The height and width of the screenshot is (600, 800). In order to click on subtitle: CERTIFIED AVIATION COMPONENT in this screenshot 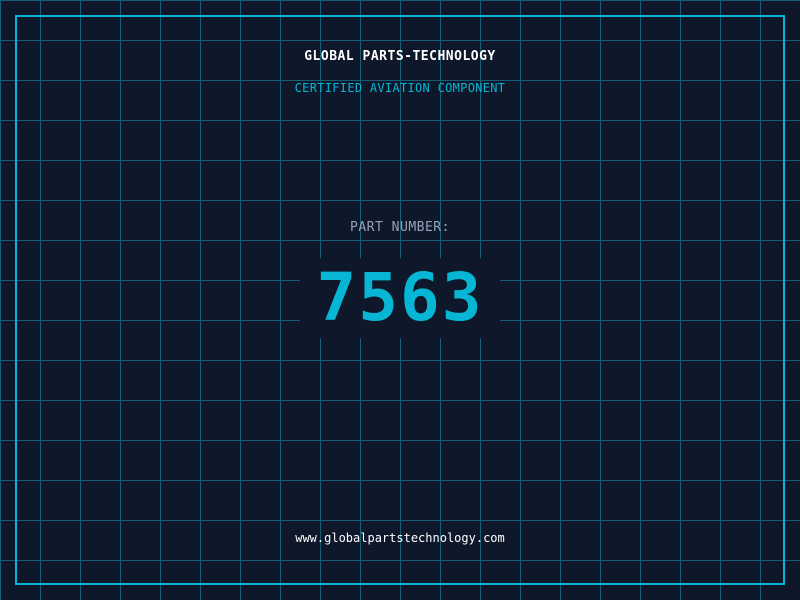, I will do `click(400, 88)`.